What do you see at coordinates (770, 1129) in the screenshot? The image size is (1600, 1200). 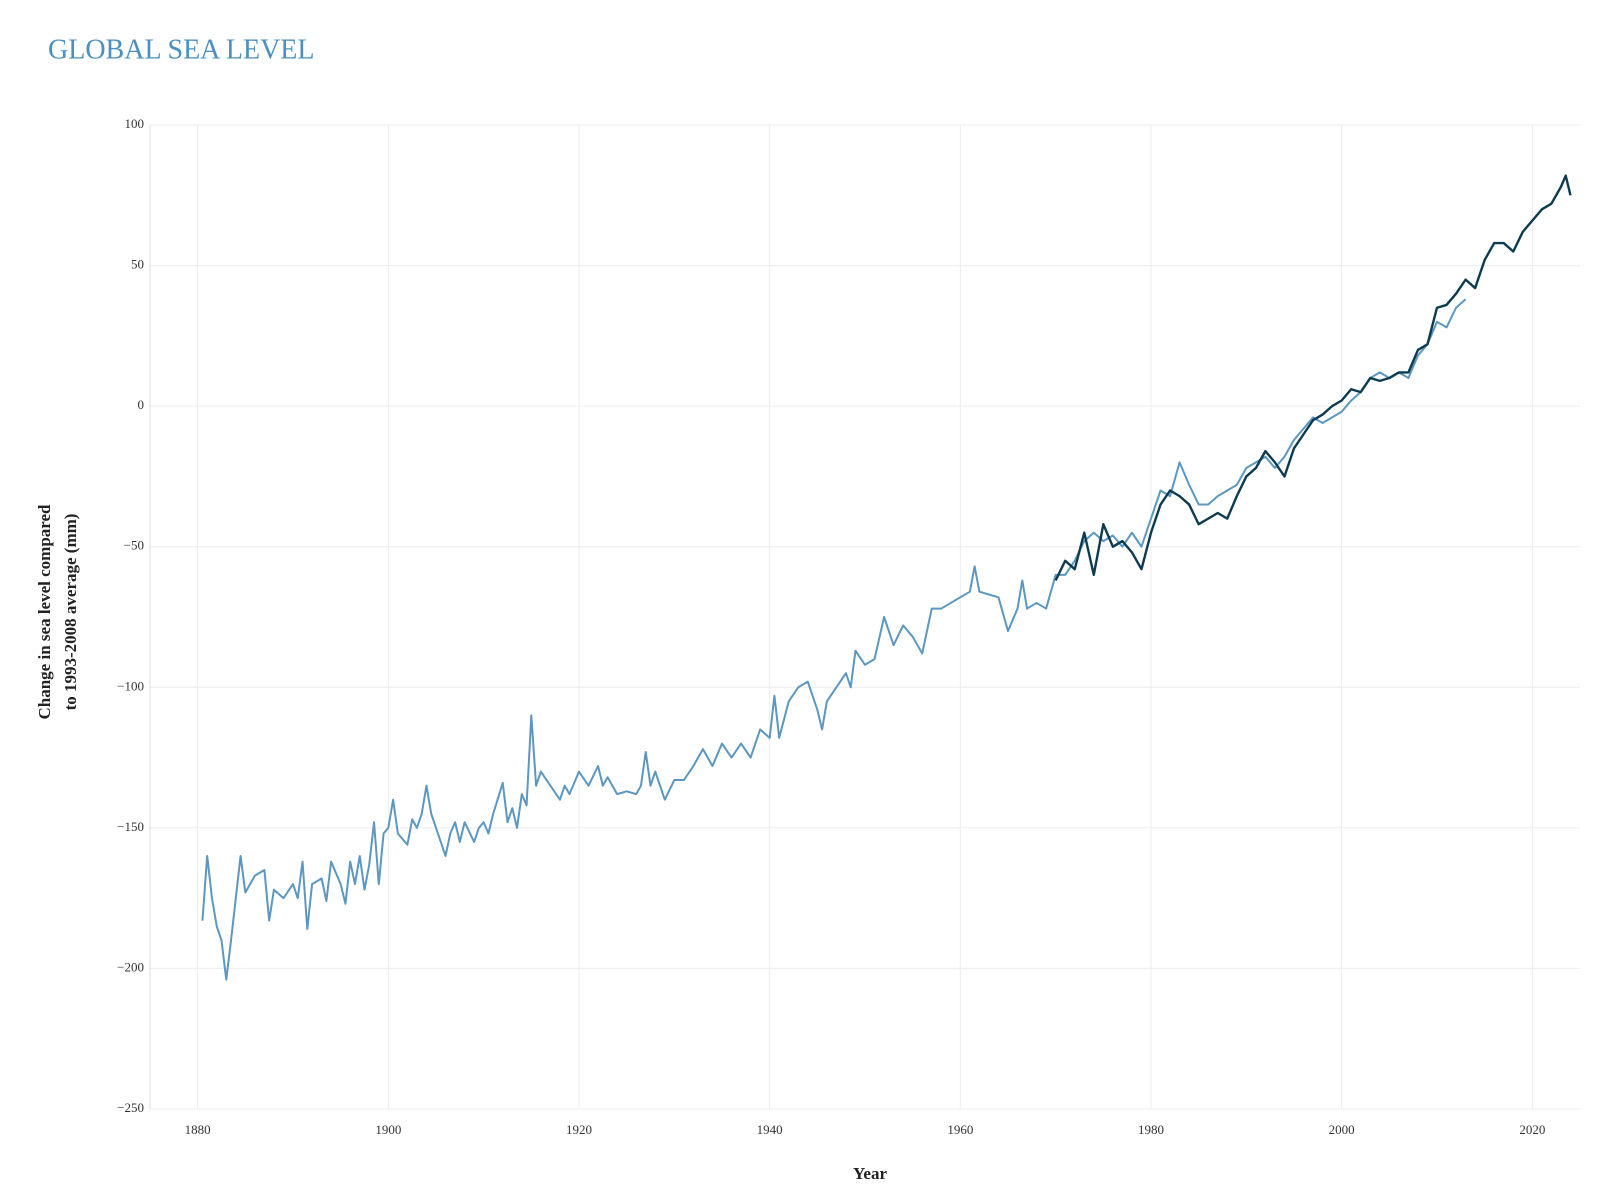 I see `x-tick-label: 1940` at bounding box center [770, 1129].